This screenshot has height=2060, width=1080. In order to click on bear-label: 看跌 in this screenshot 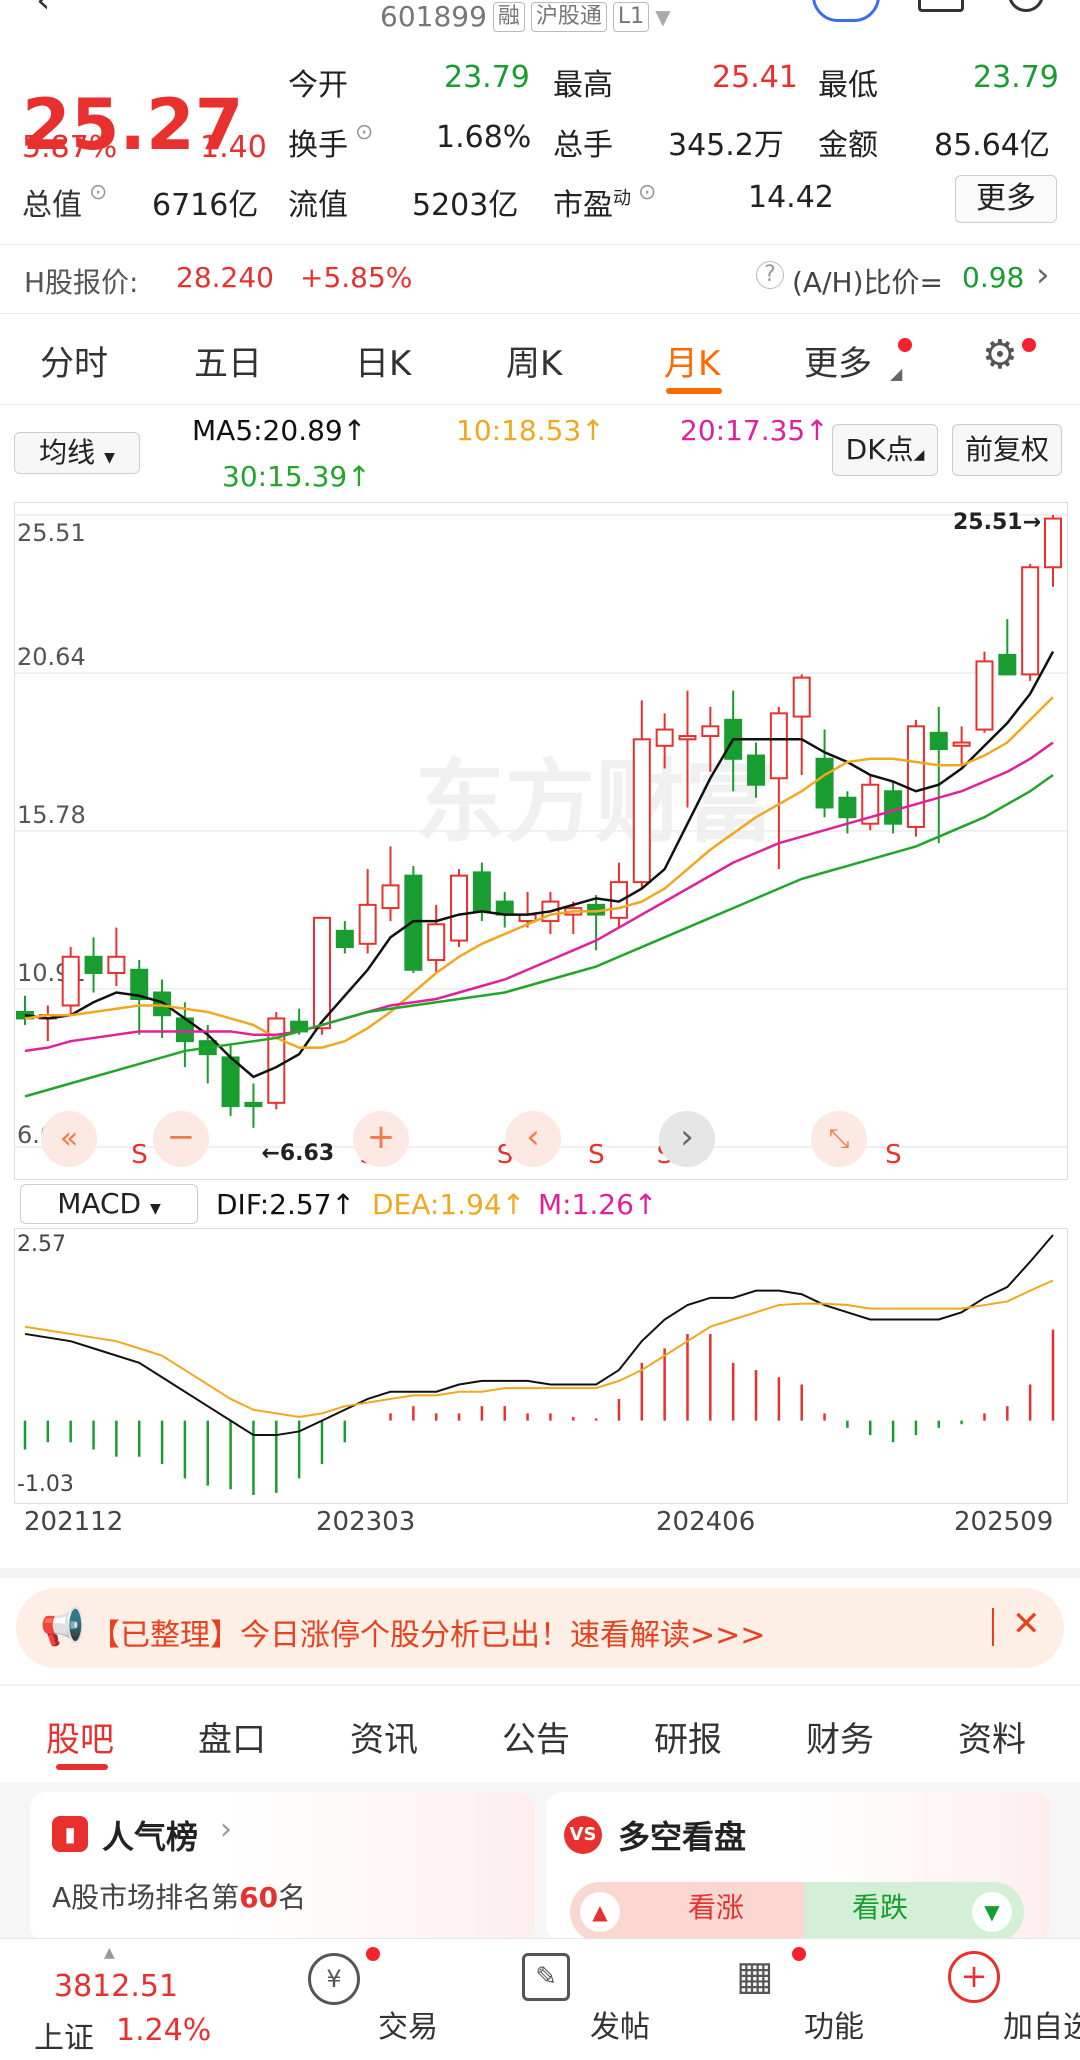, I will do `click(880, 1907)`.